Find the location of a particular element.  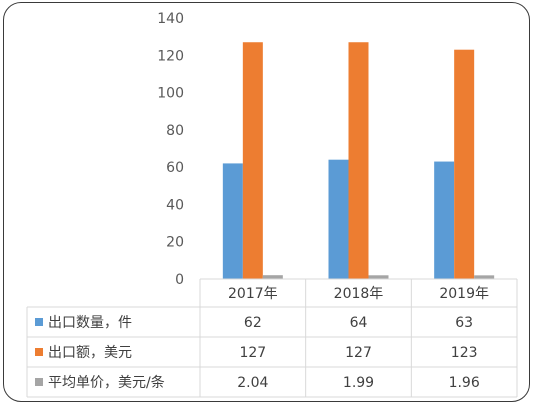

y-tick-label: 0 is located at coordinates (179, 280).